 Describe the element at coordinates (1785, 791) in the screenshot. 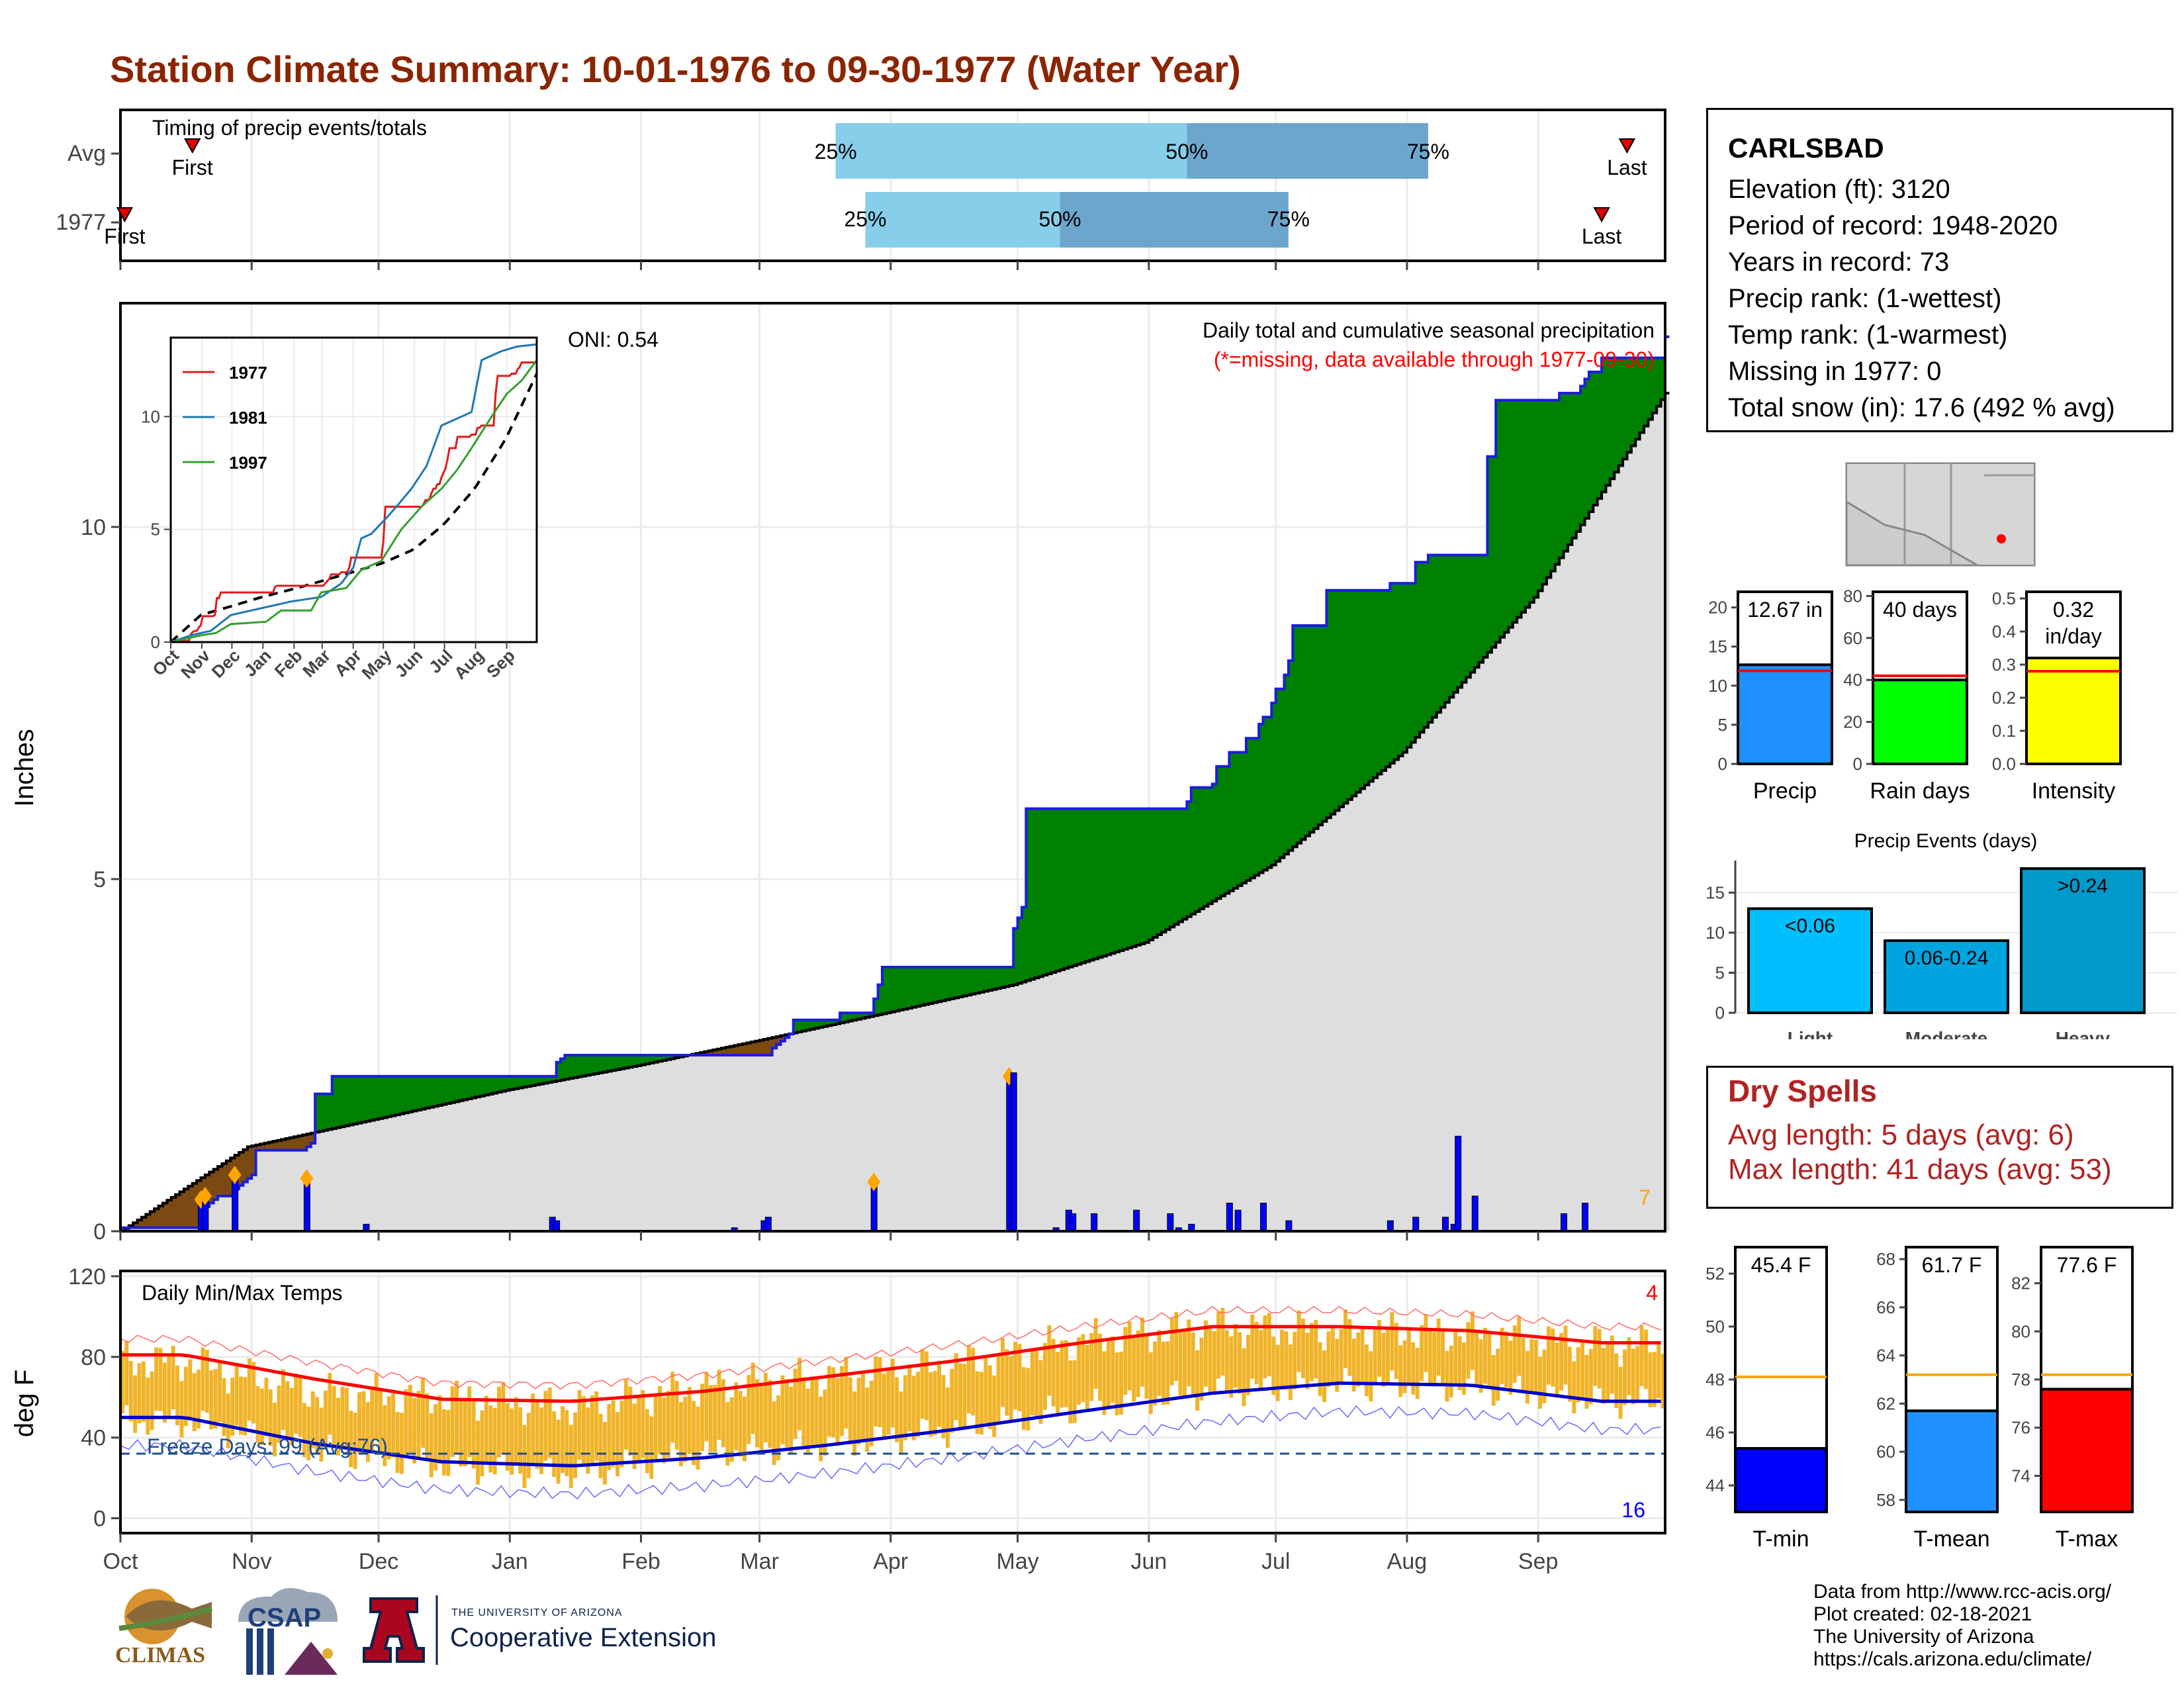

I see `sum-precip-axis-label: Precip` at that location.